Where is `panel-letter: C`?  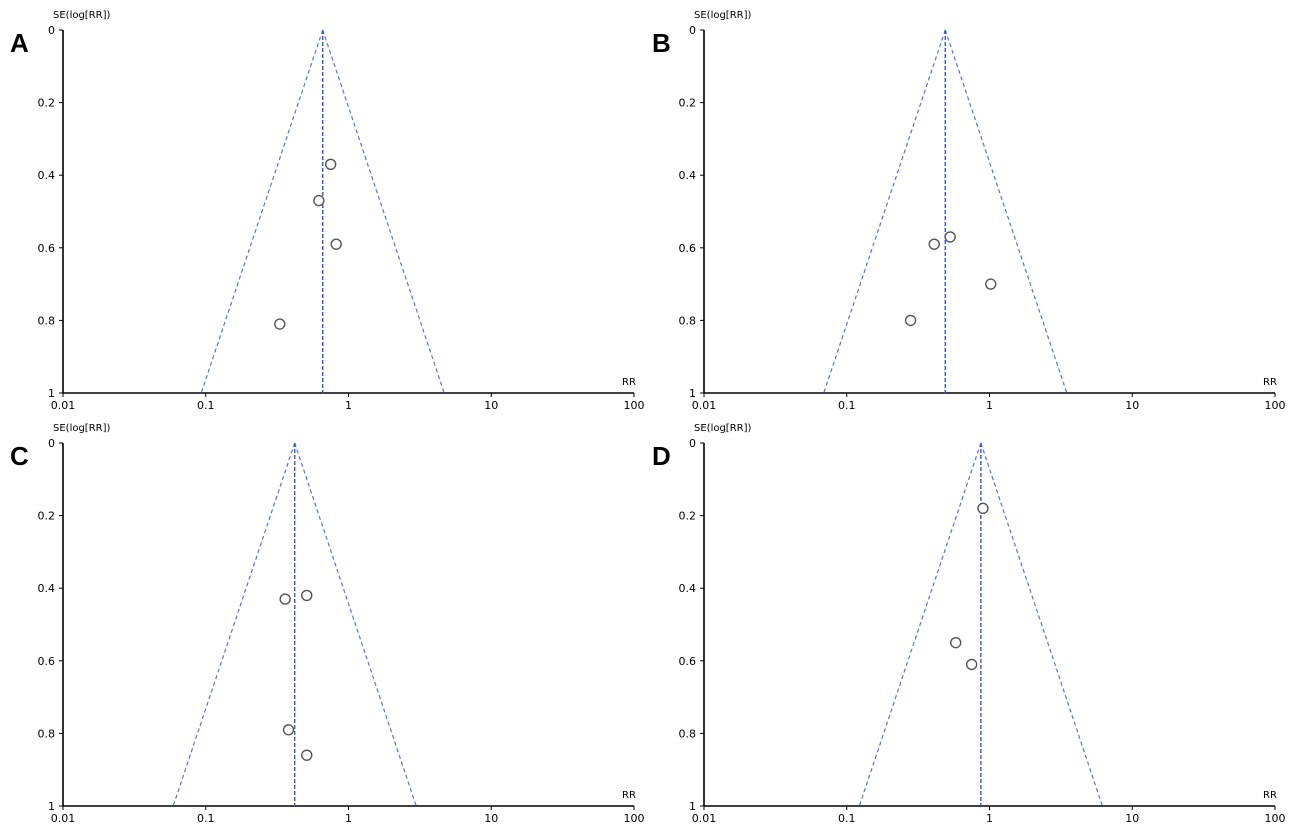 panel-letter: C is located at coordinates (19, 456).